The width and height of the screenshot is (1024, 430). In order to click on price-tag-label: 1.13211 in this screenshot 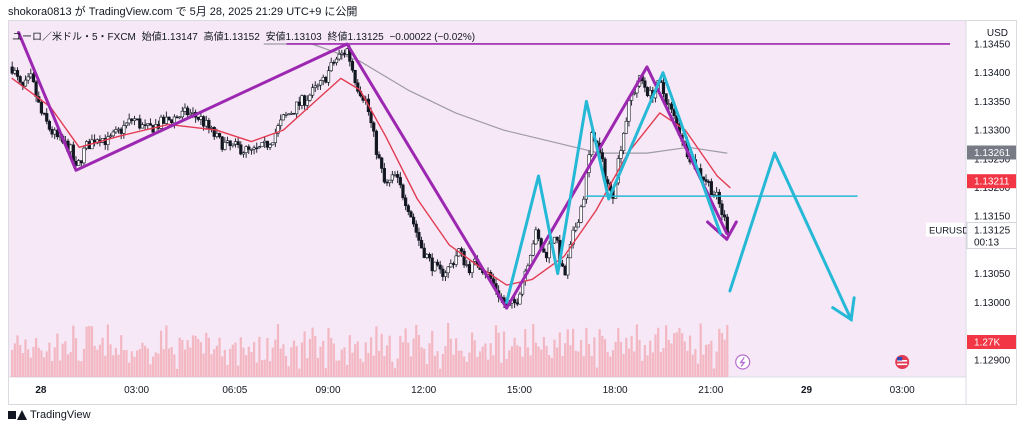, I will do `click(992, 182)`.